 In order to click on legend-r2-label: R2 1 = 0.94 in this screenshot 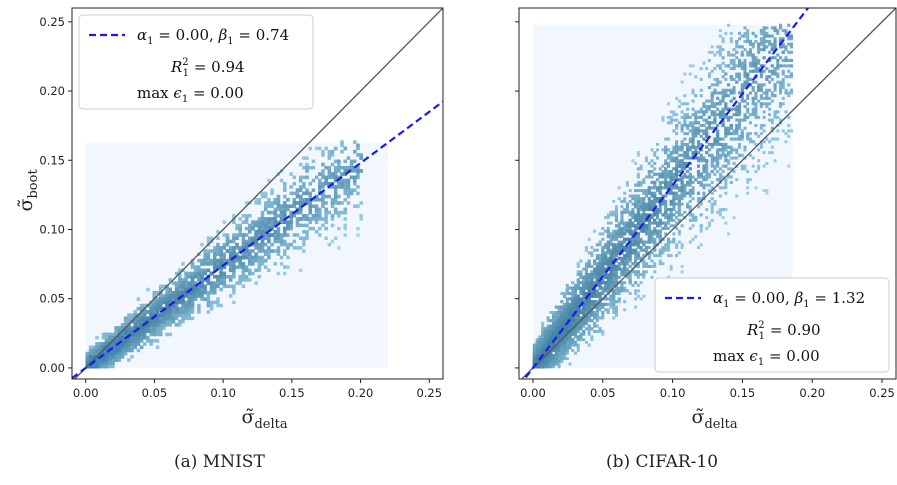, I will do `click(207, 68)`.